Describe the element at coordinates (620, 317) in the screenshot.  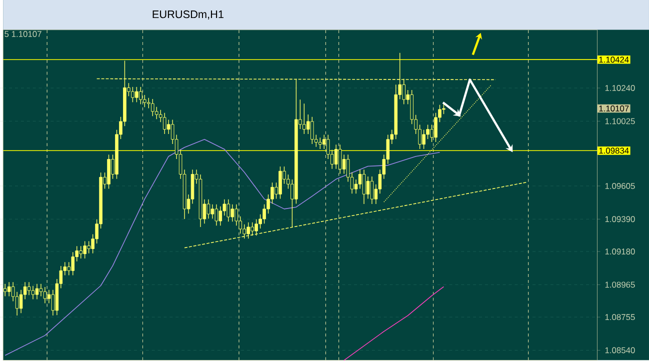
I see `y-tick-label: 1.08755` at that location.